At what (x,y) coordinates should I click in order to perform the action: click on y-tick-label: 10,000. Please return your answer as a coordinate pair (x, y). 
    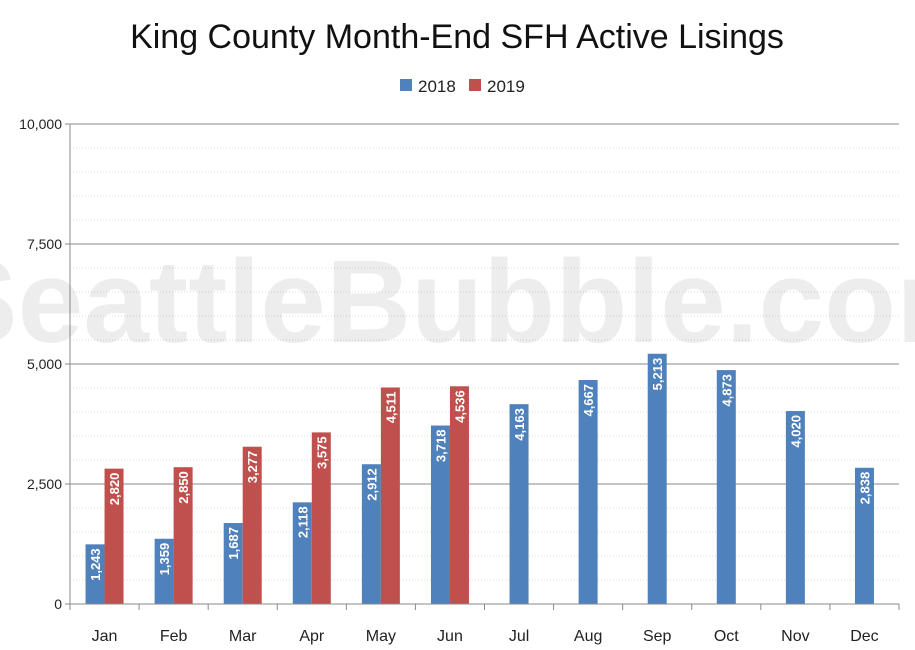
    Looking at the image, I should click on (40, 124).